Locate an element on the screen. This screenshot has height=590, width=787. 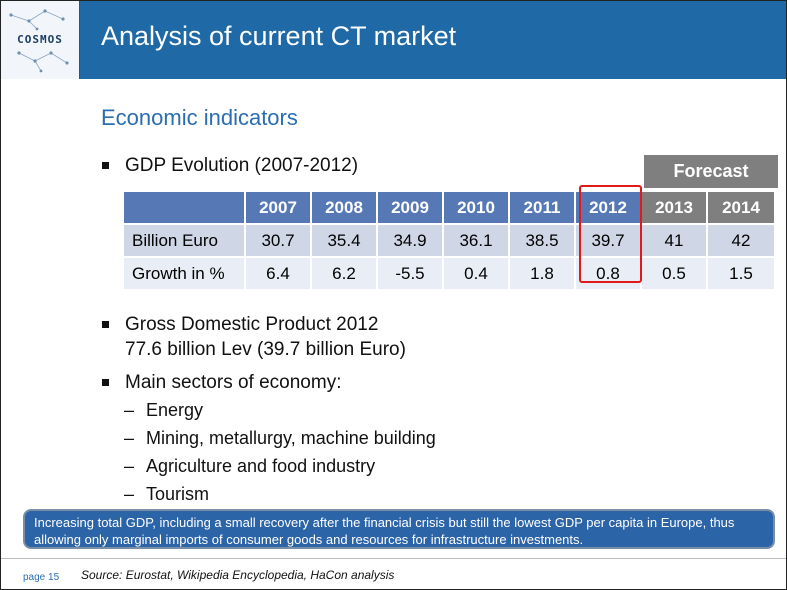
table-header-cell: 2011 is located at coordinates (542, 207).